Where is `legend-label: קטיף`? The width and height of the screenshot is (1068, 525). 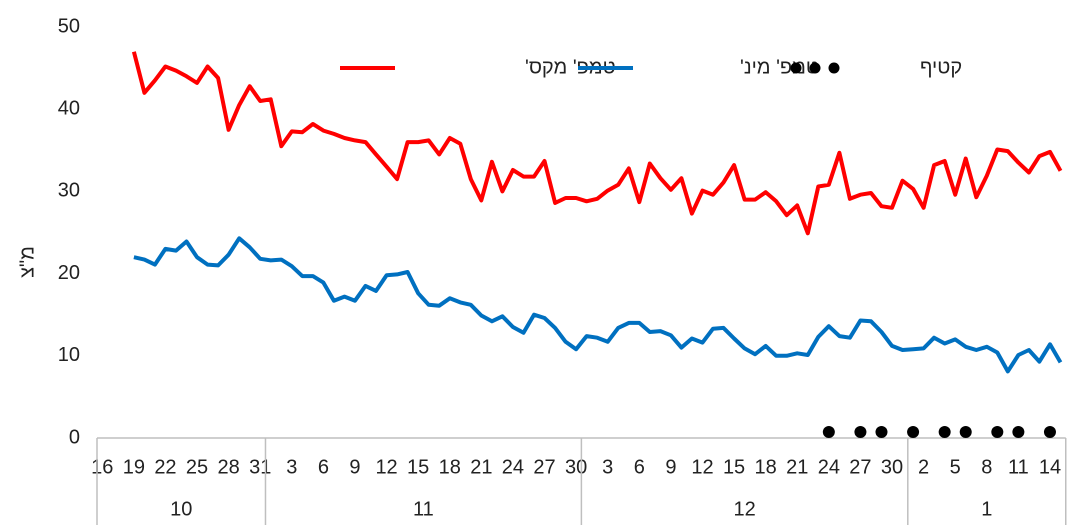
legend-label: קטיף is located at coordinates (941, 67).